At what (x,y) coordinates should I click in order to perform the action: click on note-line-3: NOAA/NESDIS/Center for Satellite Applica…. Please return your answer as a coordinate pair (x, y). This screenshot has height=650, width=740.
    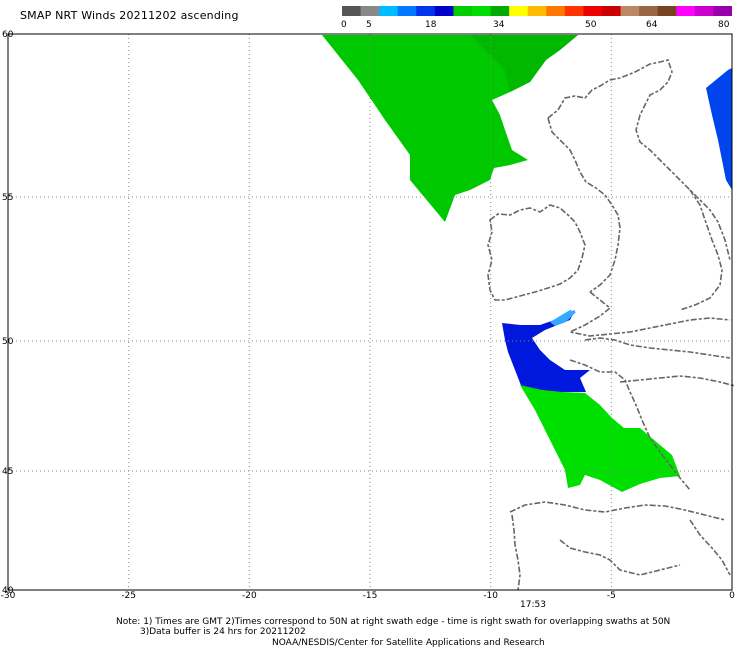
    Looking at the image, I should click on (408, 643).